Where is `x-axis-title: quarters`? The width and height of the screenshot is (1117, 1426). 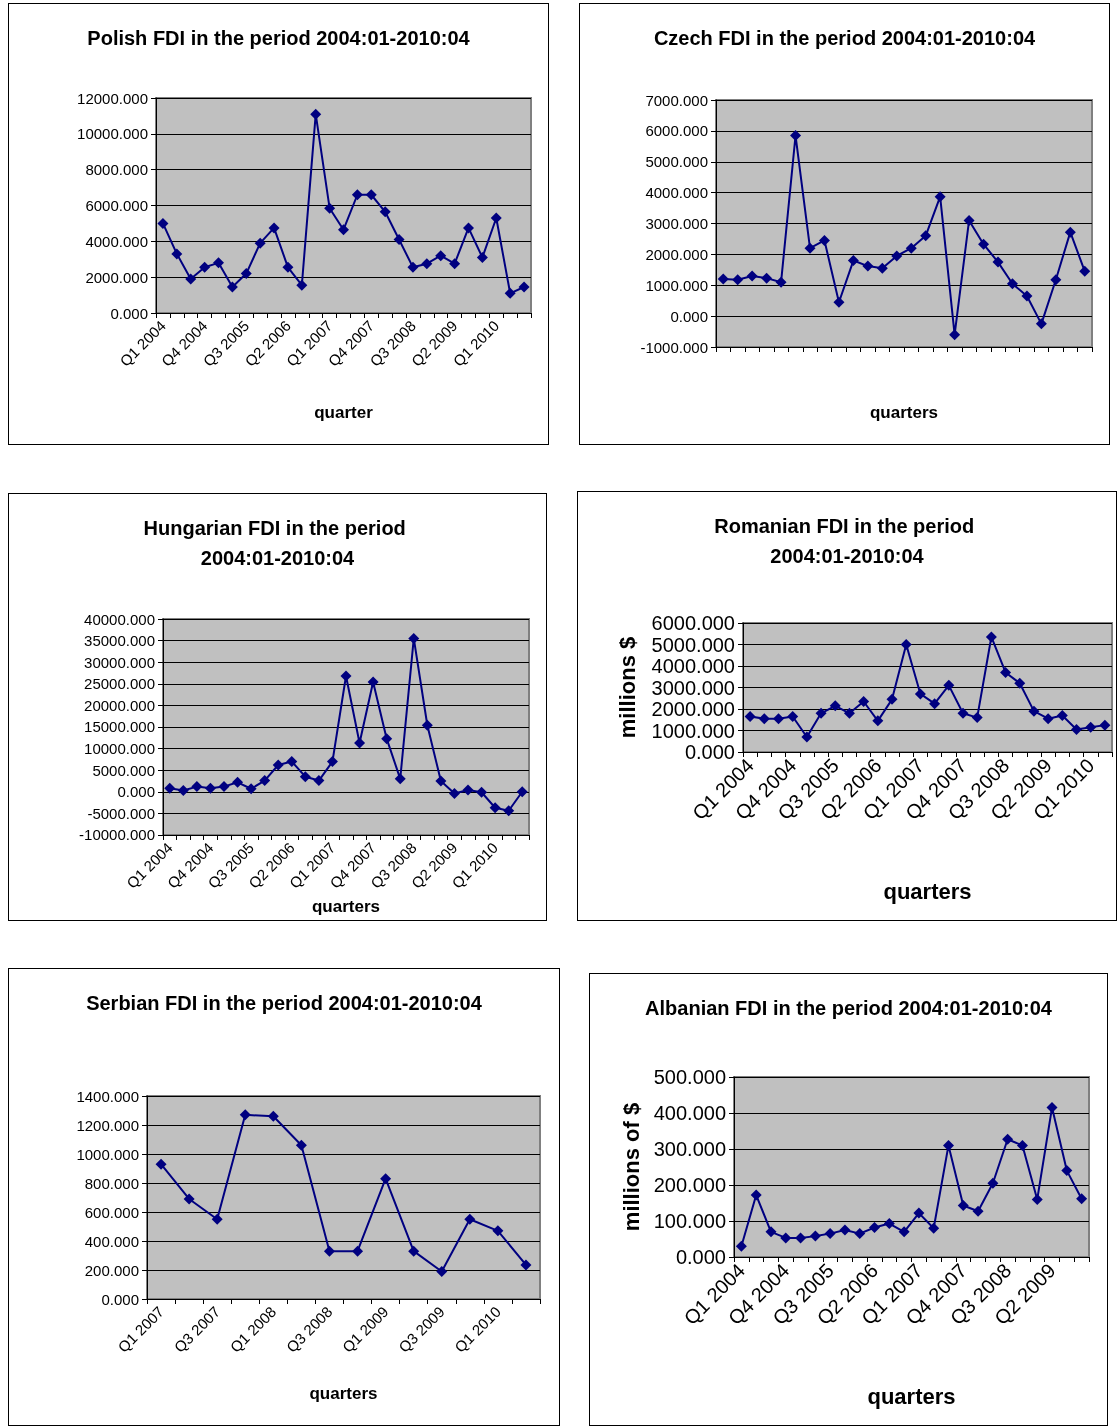
x-axis-title: quarters is located at coordinates (343, 1393).